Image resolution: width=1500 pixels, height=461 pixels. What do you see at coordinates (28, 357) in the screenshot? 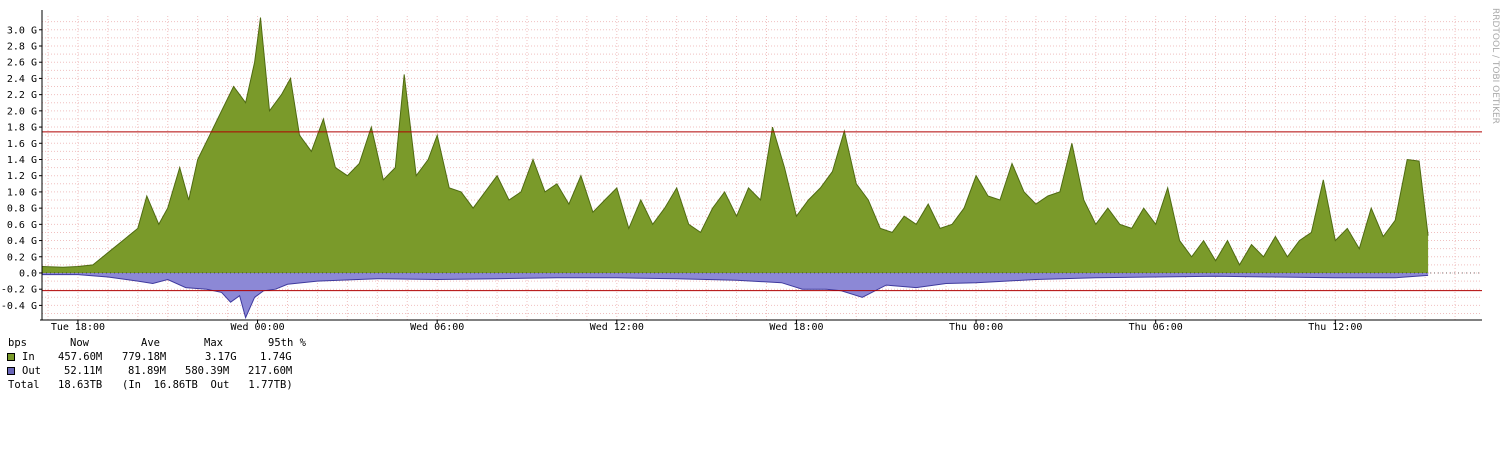
I see `legend-in-name: In` at bounding box center [28, 357].